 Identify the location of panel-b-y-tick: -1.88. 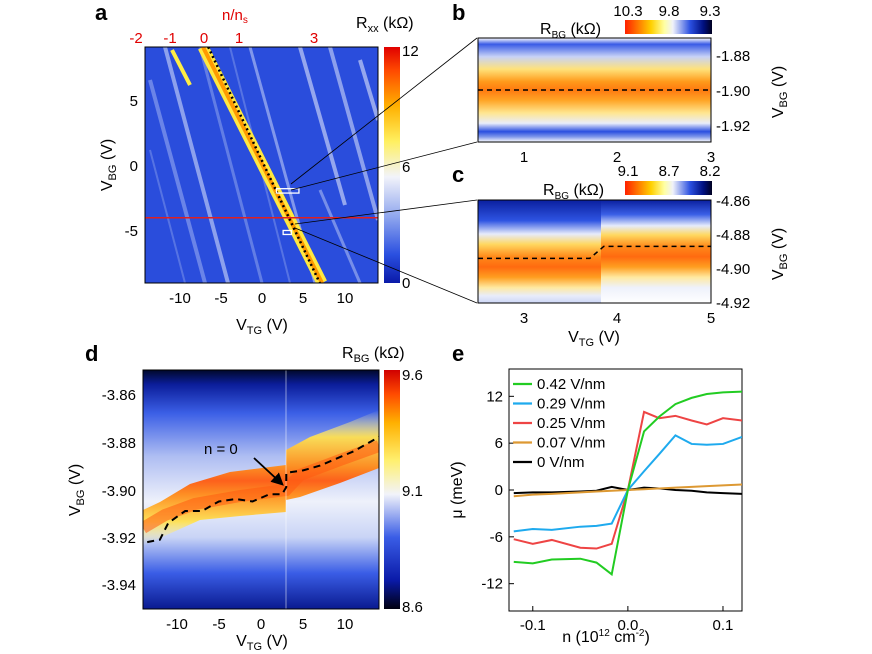
(733, 56).